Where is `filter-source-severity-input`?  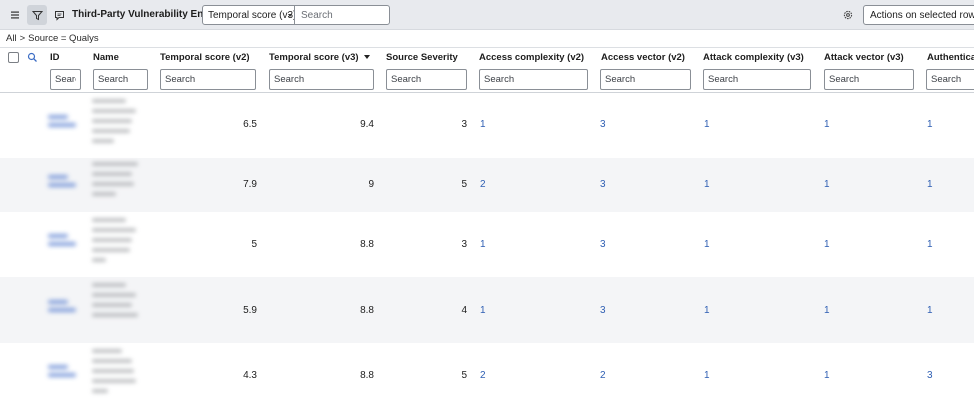 filter-source-severity-input is located at coordinates (426, 79).